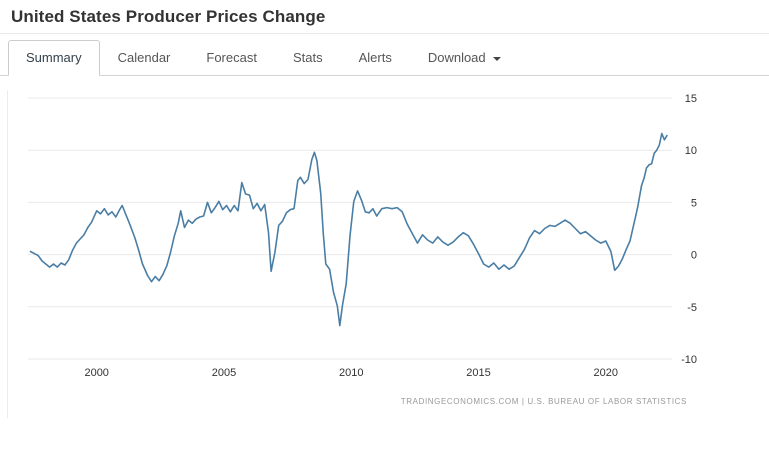 This screenshot has height=476, width=769. What do you see at coordinates (231, 57) in the screenshot?
I see `tab-forecast: Forecast` at bounding box center [231, 57].